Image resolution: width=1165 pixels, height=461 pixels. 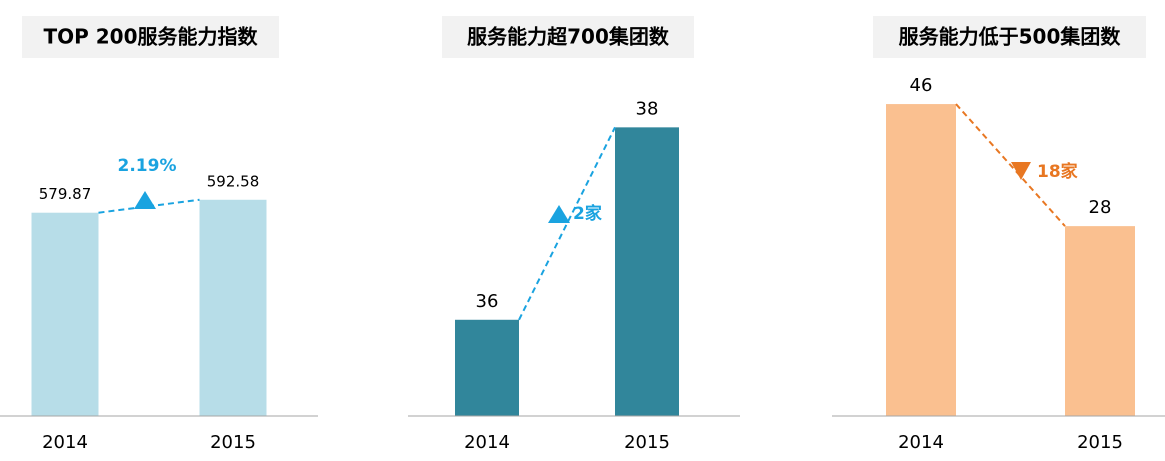 I want to click on value-label: 38, so click(x=647, y=108).